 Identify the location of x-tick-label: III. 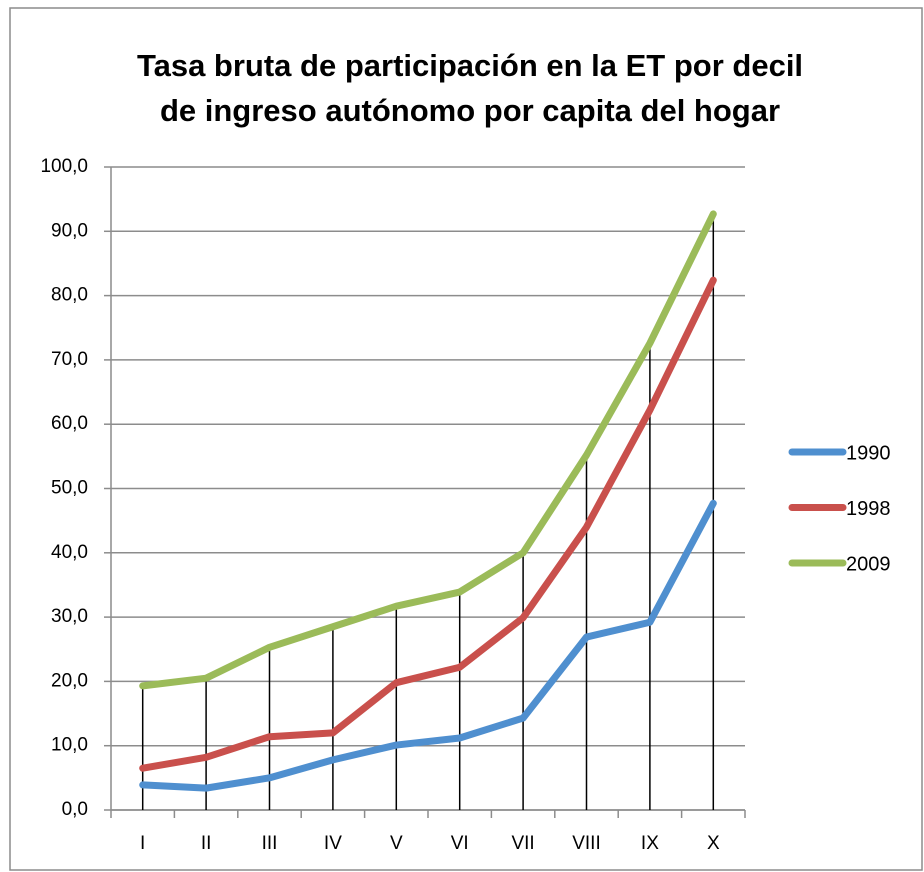
(270, 843).